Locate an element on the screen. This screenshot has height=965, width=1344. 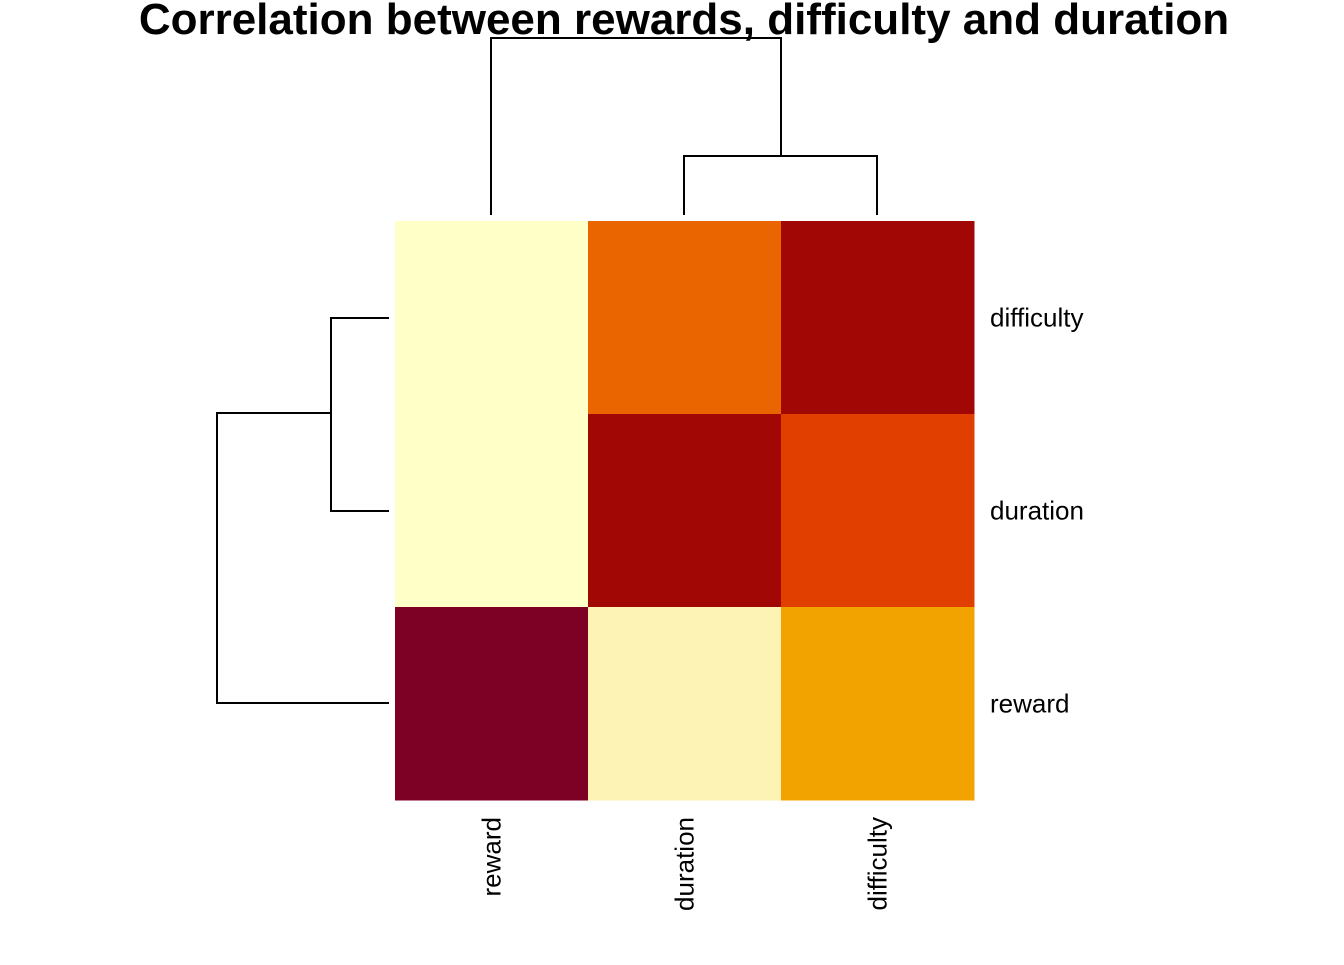
heatmap-cell-reward-reward is located at coordinates (492, 704).